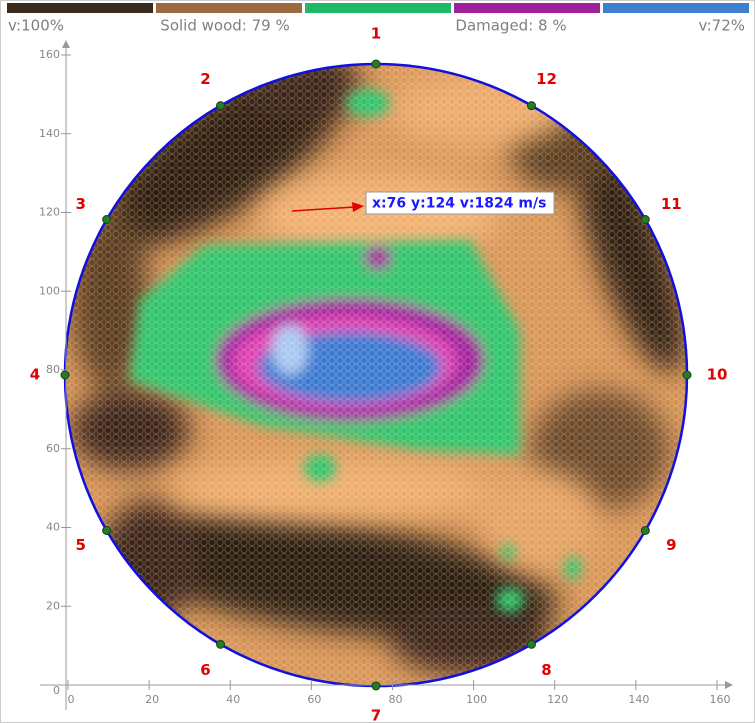 The width and height of the screenshot is (755, 723). Describe the element at coordinates (720, 699) in the screenshot. I see `x-tick-label: 160` at that location.